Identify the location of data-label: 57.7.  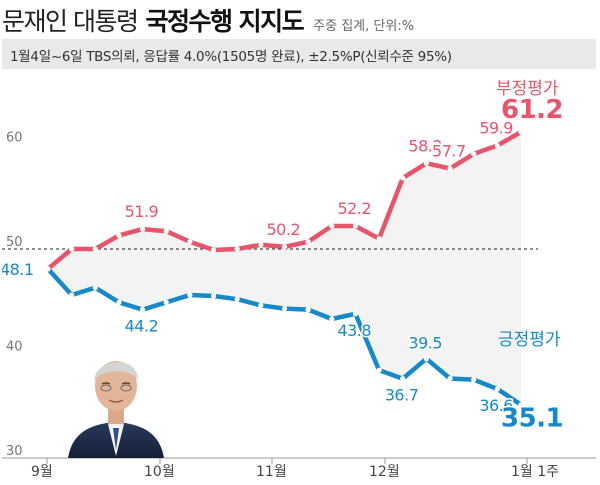
(449, 151).